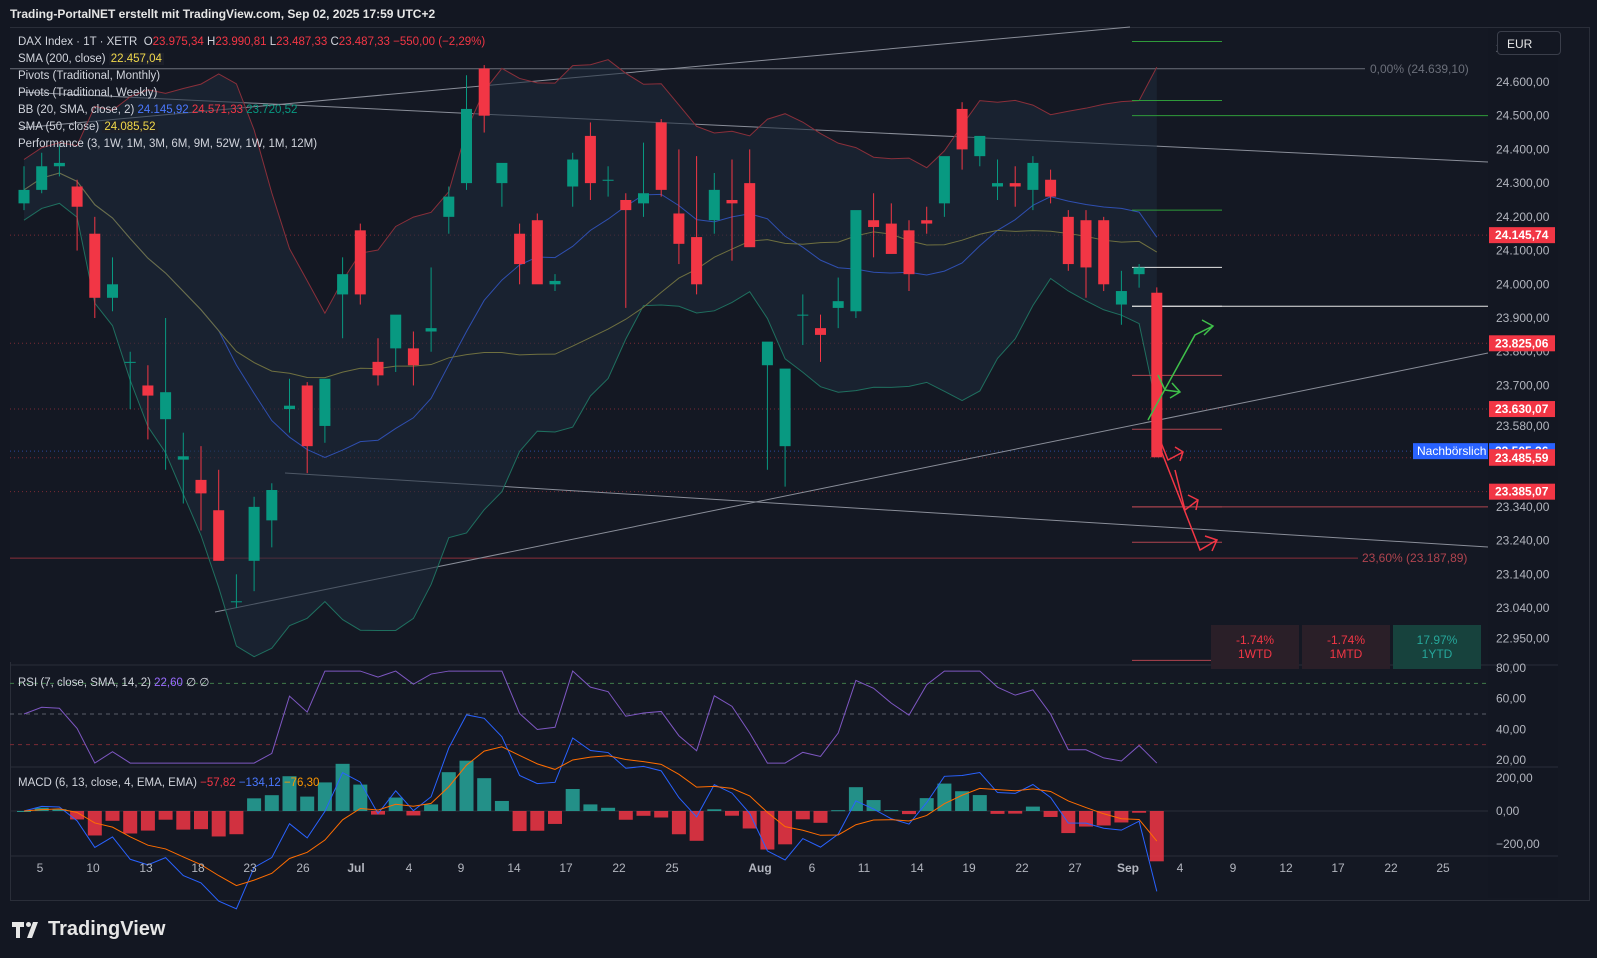 This screenshot has height=958, width=1597. What do you see at coordinates (211, 42) in the screenshot?
I see `legend-h-label: H` at bounding box center [211, 42].